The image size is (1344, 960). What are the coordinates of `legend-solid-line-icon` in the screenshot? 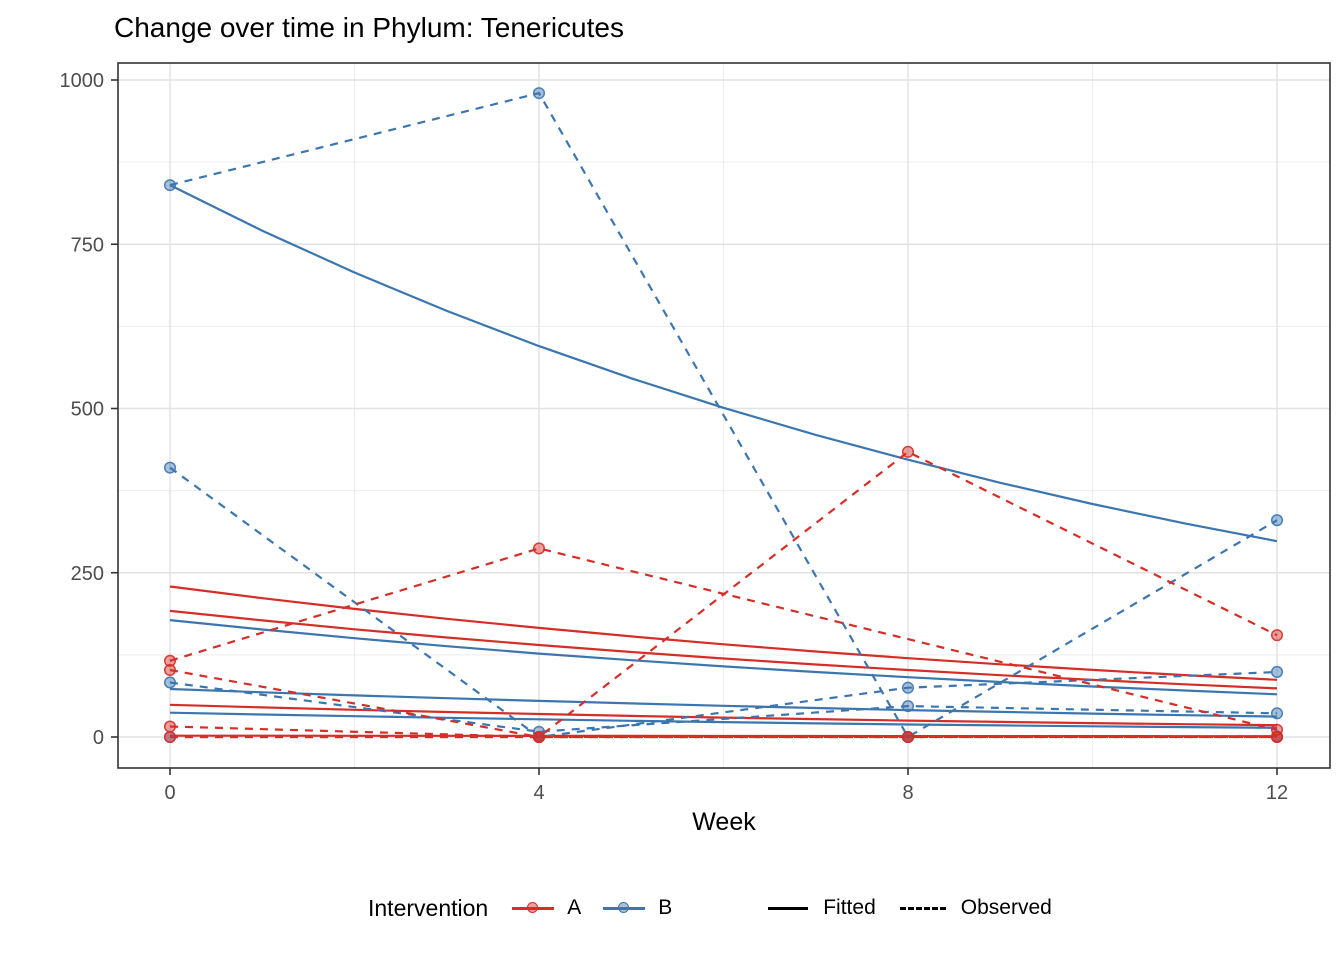 It's located at (788, 908).